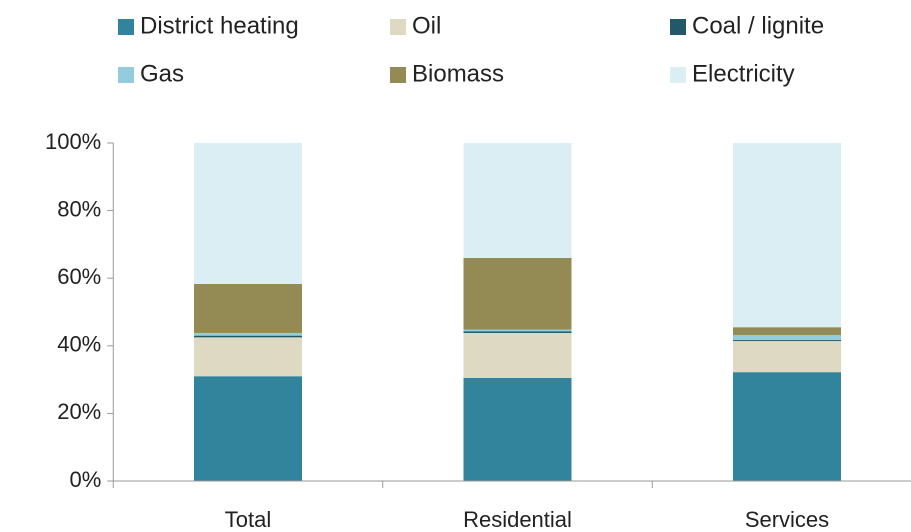 The height and width of the screenshot is (532, 911). Describe the element at coordinates (79, 276) in the screenshot. I see `y-tick-label: 60%` at that location.